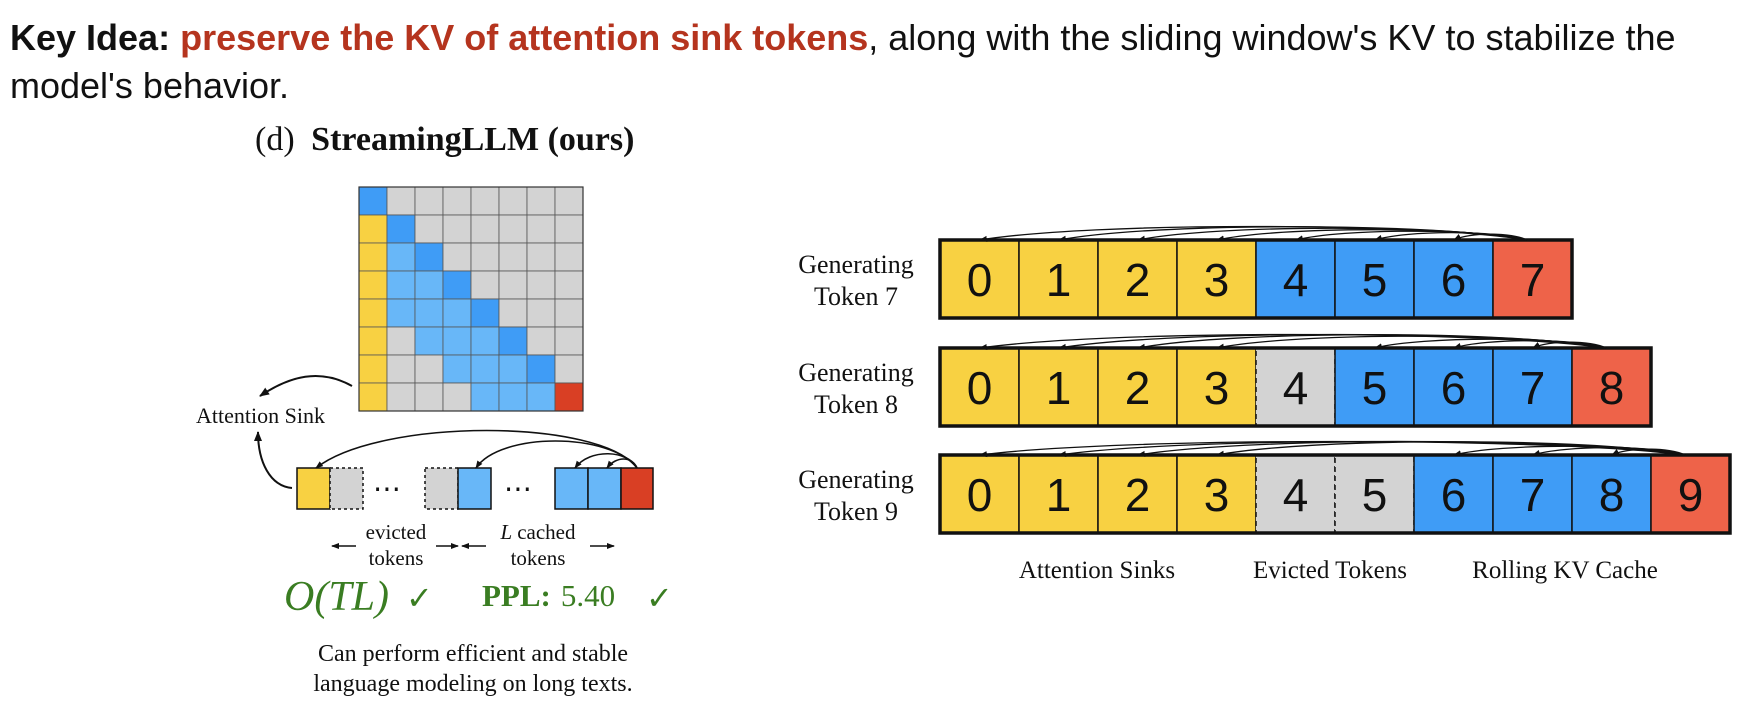 This screenshot has height=712, width=1750. What do you see at coordinates (275, 139) in the screenshot?
I see `panel-title-prefix: (d)` at bounding box center [275, 139].